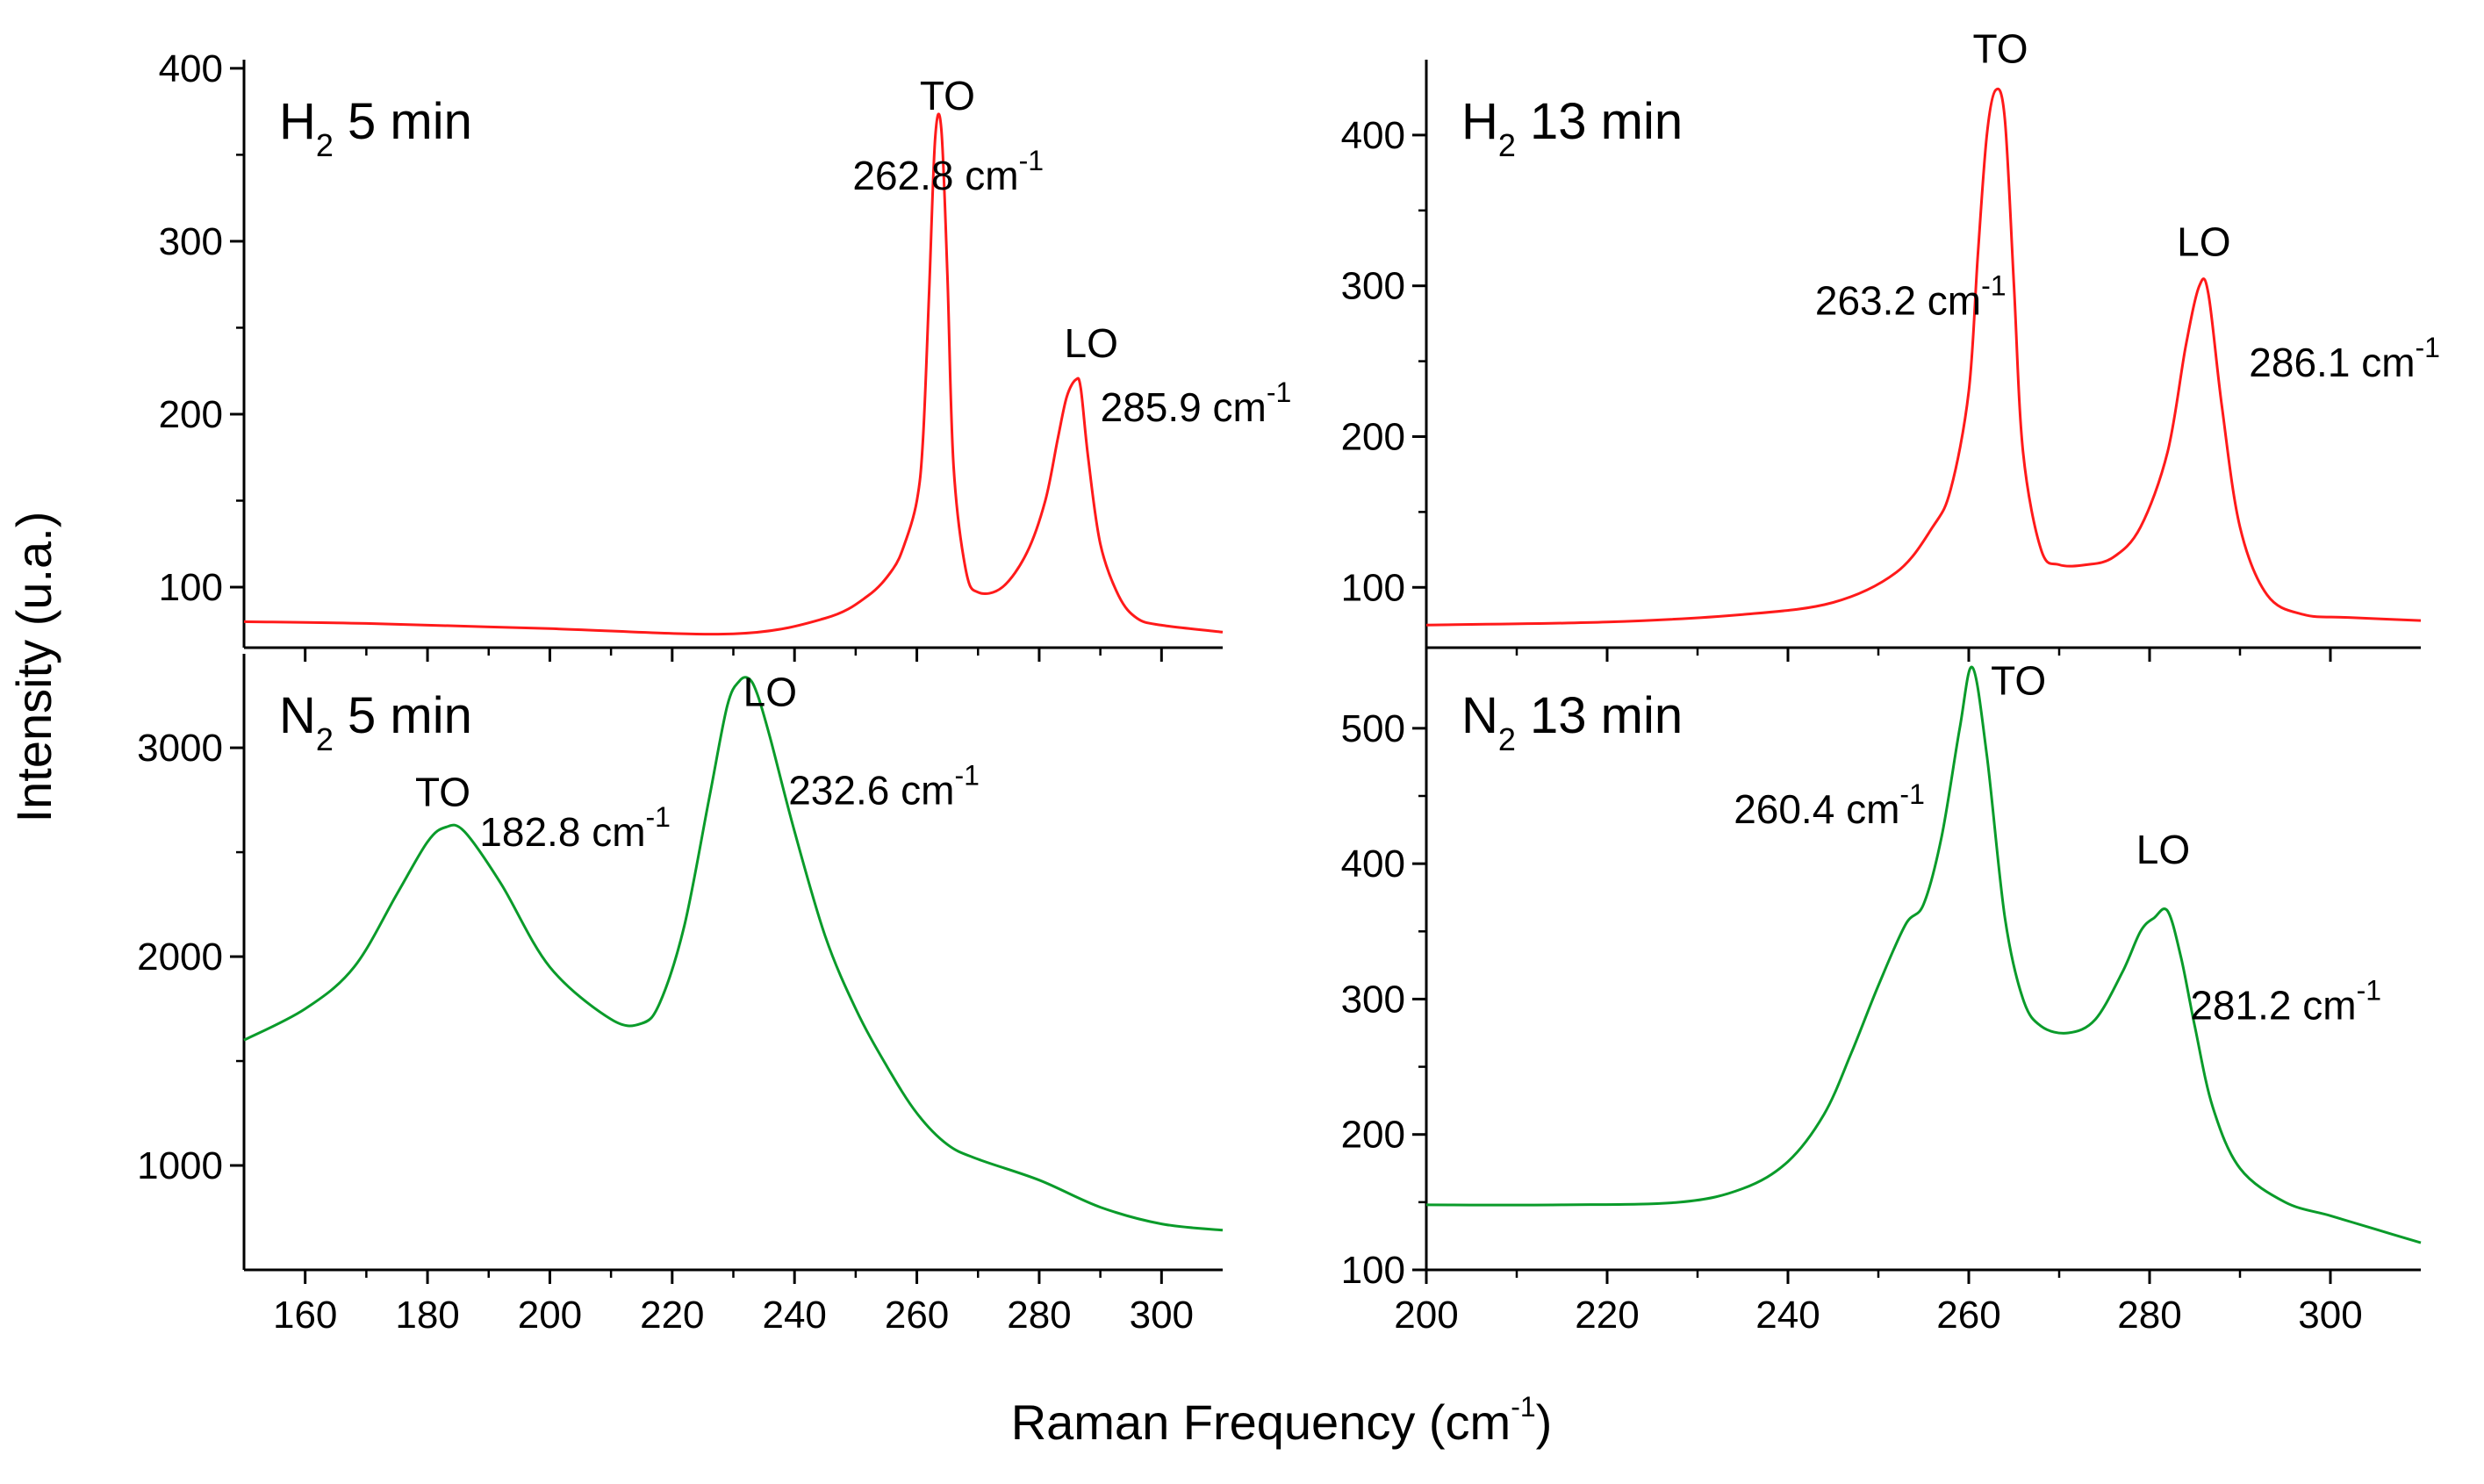 The width and height of the screenshot is (2484, 1484). Describe the element at coordinates (948, 171) in the screenshot. I see `peak-frequency-label: 262.8 cm-1` at that location.